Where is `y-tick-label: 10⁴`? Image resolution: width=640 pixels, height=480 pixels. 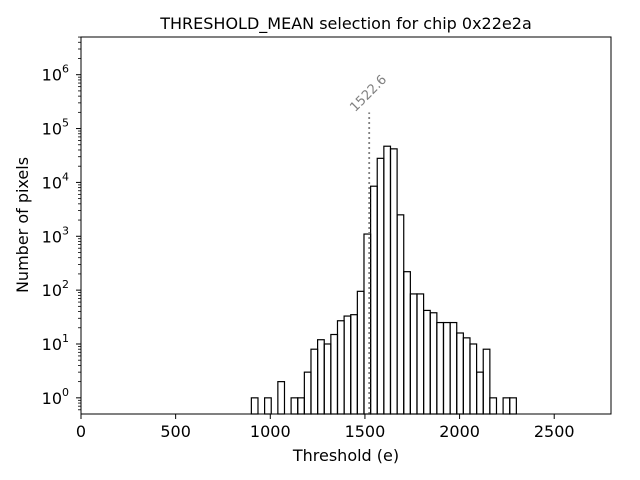
y-tick-label: 10⁴ is located at coordinates (55, 181).